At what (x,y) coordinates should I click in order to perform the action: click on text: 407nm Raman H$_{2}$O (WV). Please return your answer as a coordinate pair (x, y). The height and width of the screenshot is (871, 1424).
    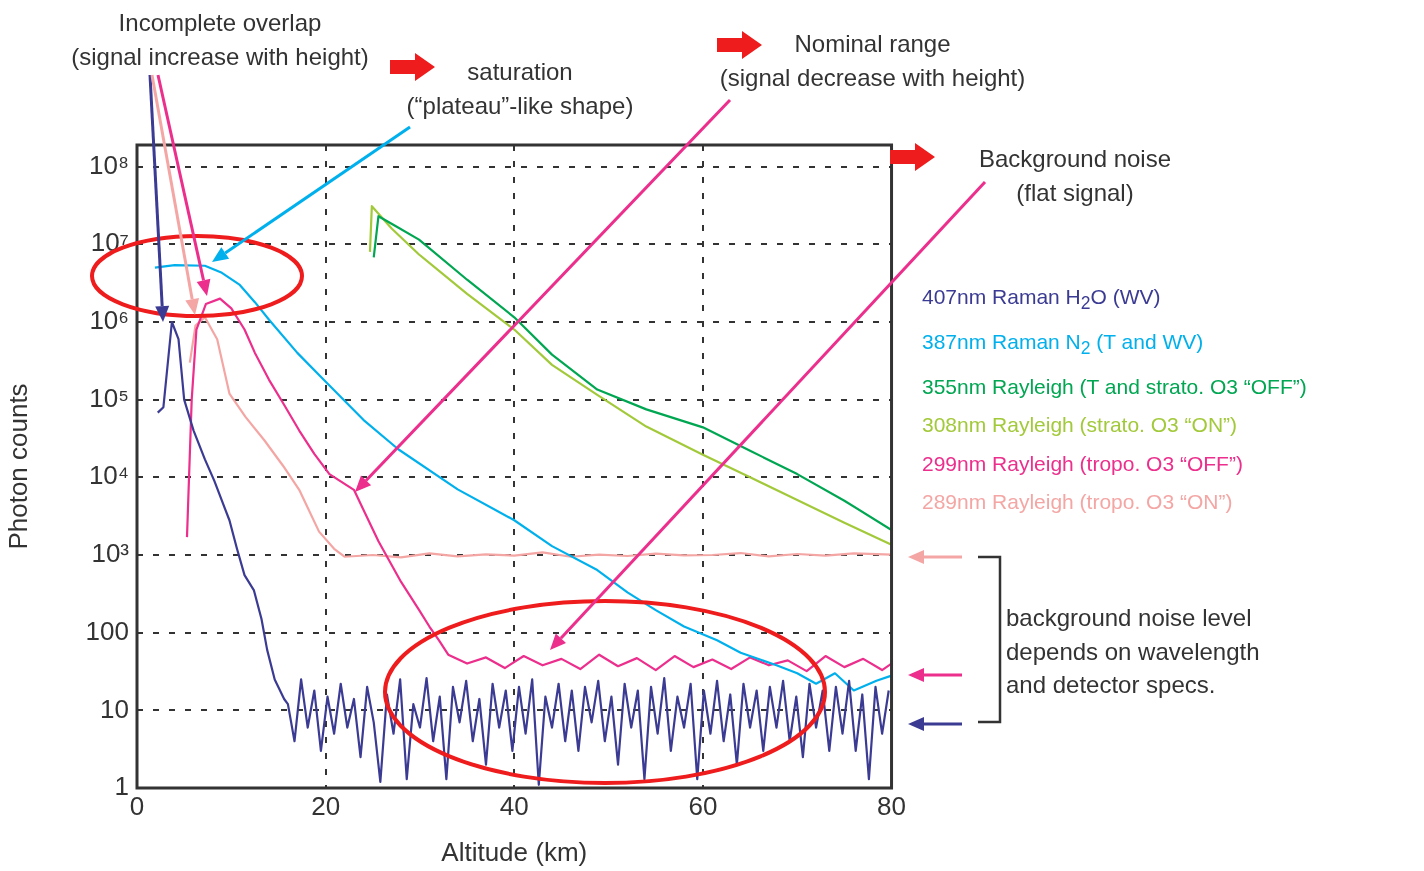
    Looking at the image, I should click on (1042, 300).